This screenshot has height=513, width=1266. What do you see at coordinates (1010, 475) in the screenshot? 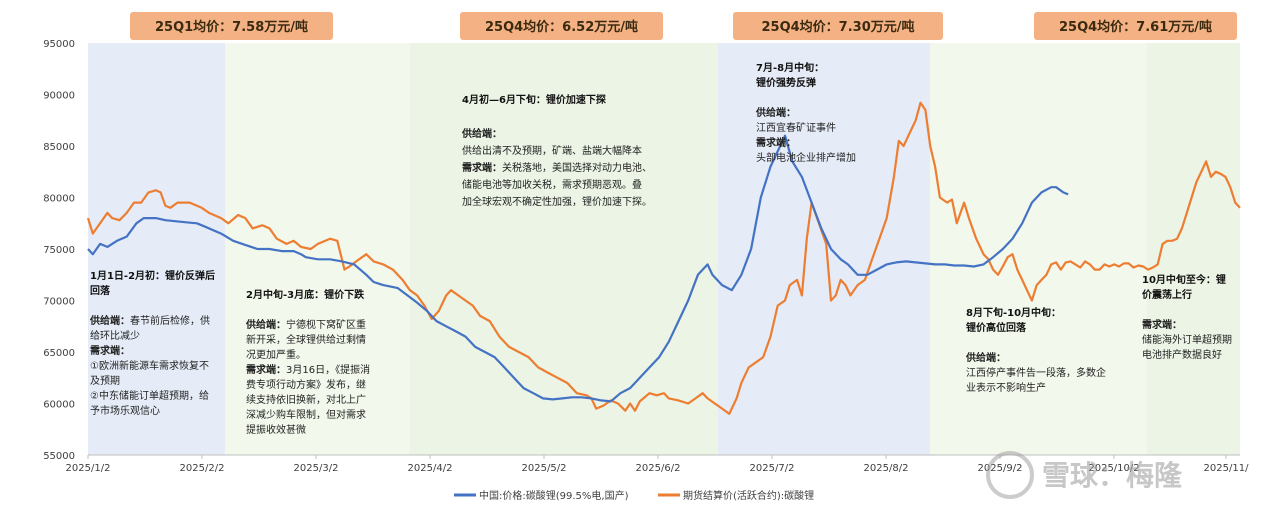
I see `watermark-logo-icon` at bounding box center [1010, 475].